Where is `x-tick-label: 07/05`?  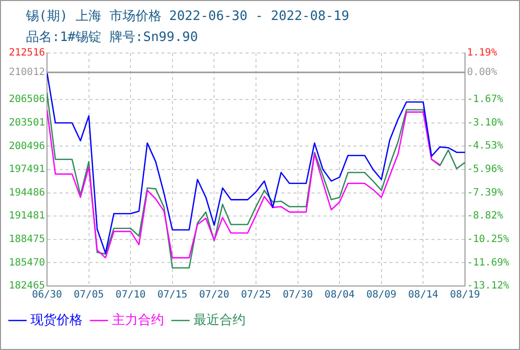 x-tick-label: 07/05 is located at coordinates (89, 295).